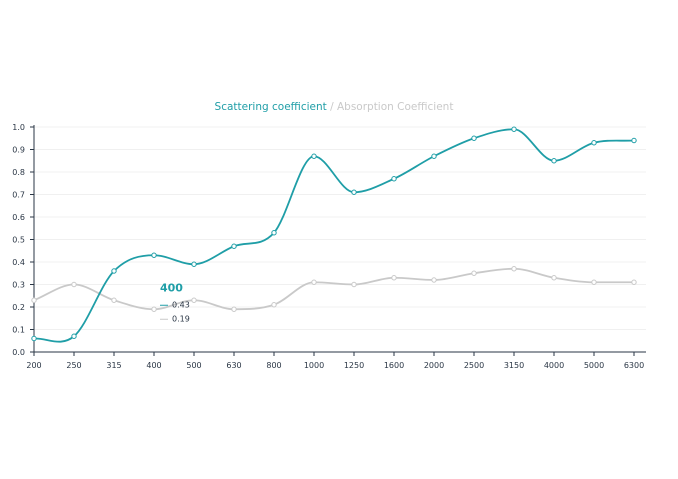 The width and height of the screenshot is (678, 479). Describe the element at coordinates (181, 318) in the screenshot. I see `tooltip-value-absorption: 0.19` at that location.